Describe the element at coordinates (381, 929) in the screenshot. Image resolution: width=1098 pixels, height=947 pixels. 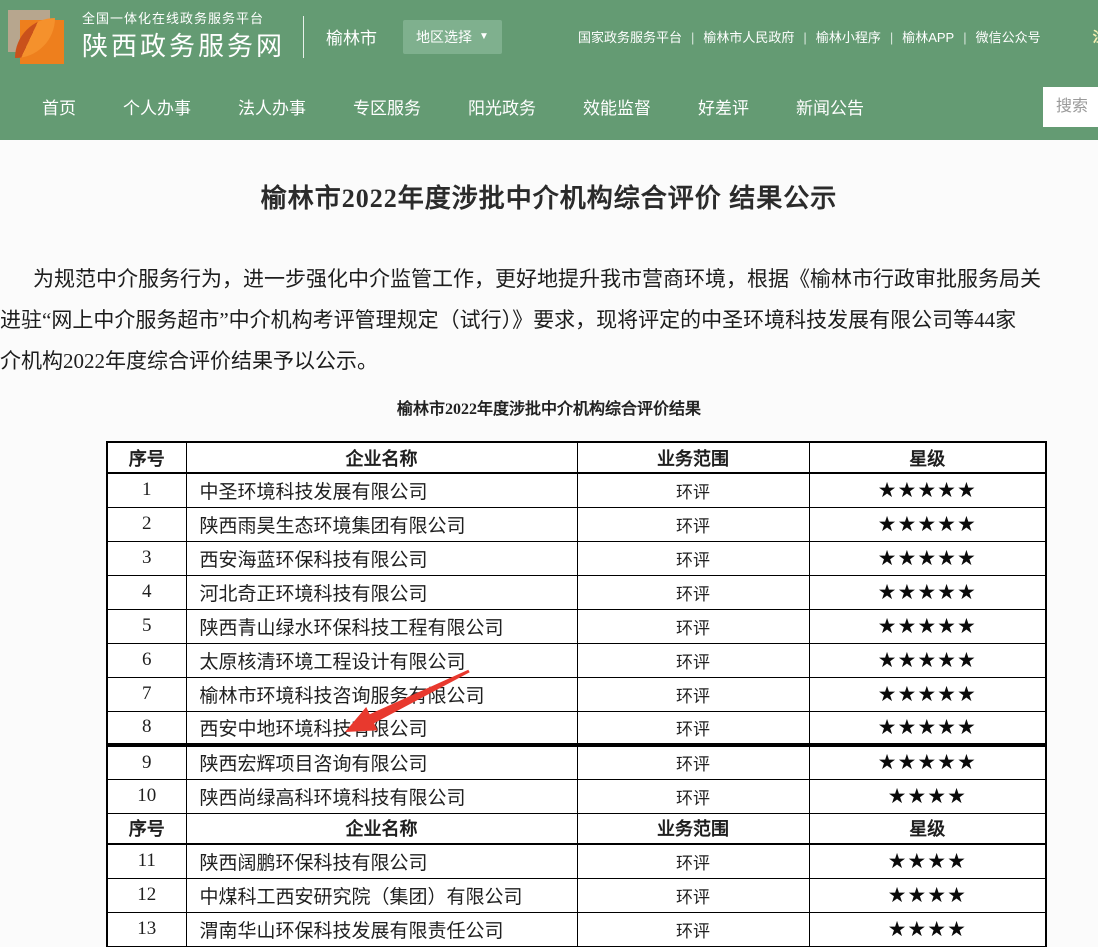
I see `company-name-cell: 渭南华山环保科技发展有限责任公司` at that location.